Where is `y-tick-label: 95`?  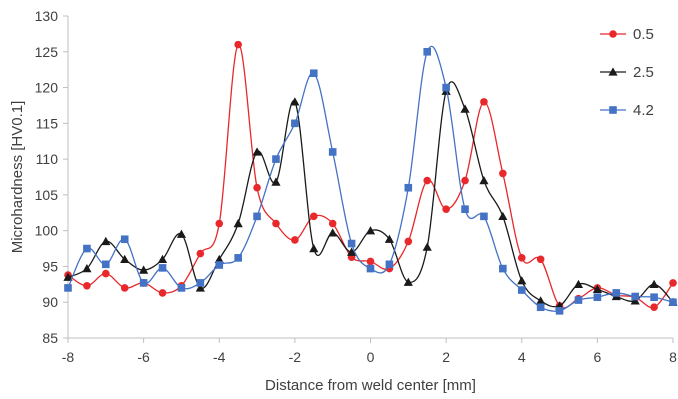 y-tick-label: 95 is located at coordinates (50, 266).